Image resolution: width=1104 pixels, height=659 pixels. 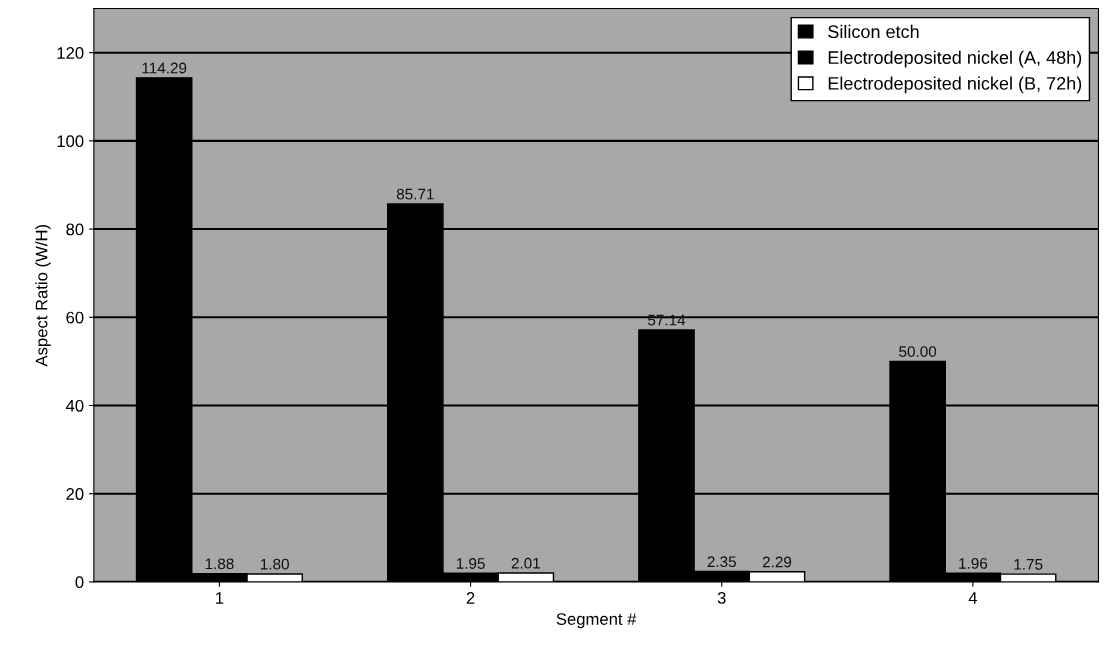 I want to click on x-tick-label: 4, so click(x=973, y=598).